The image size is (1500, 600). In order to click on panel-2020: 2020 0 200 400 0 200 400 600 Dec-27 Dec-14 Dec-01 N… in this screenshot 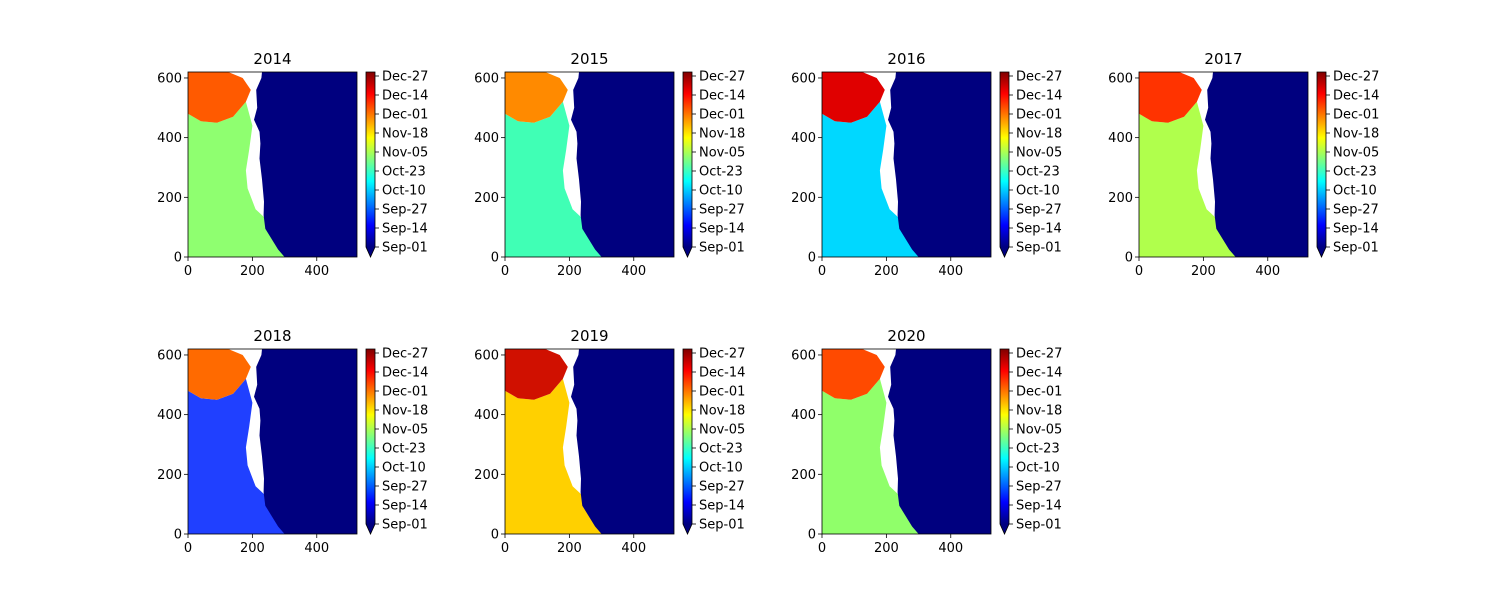, I will do `click(926, 441)`.